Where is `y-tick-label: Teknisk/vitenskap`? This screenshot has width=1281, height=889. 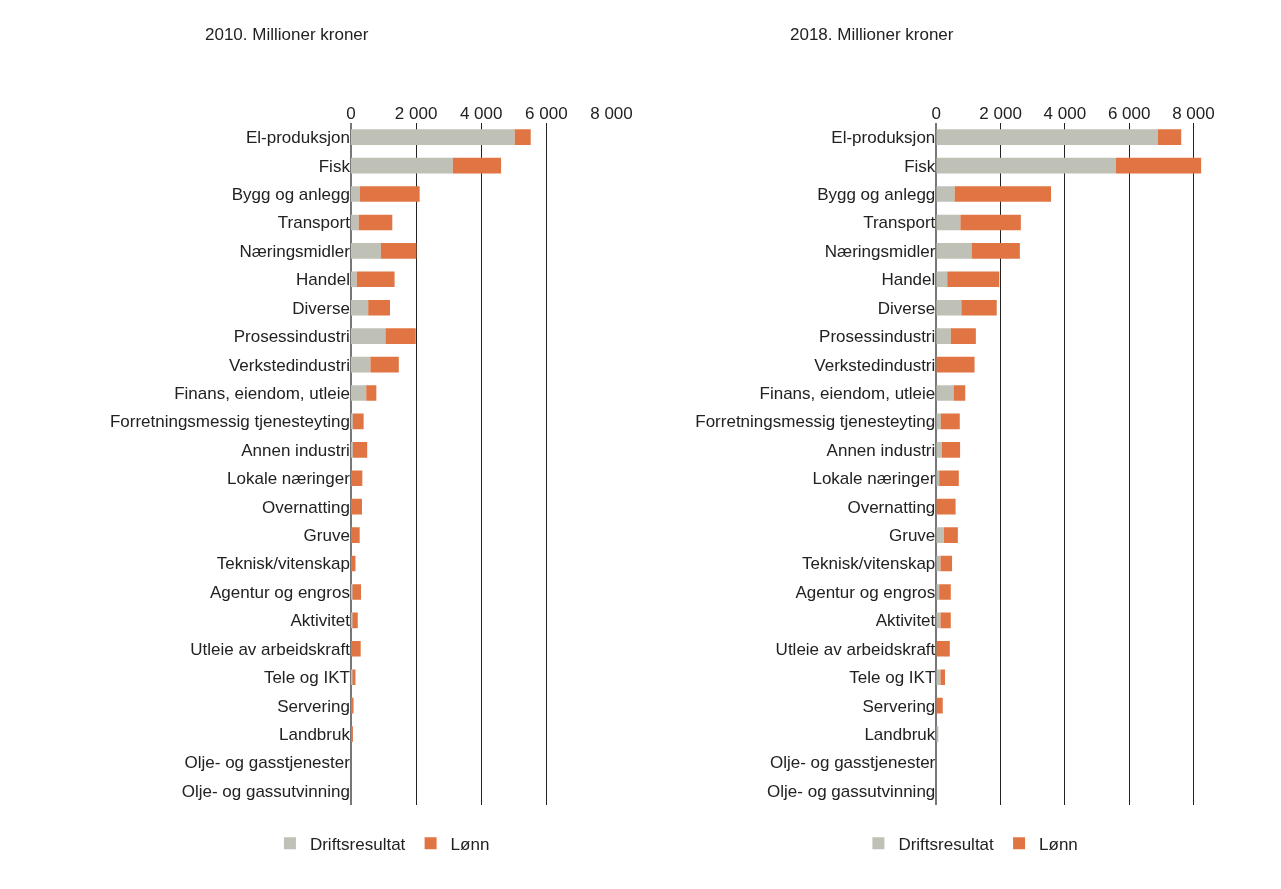 y-tick-label: Teknisk/vitenskap is located at coordinates (869, 564).